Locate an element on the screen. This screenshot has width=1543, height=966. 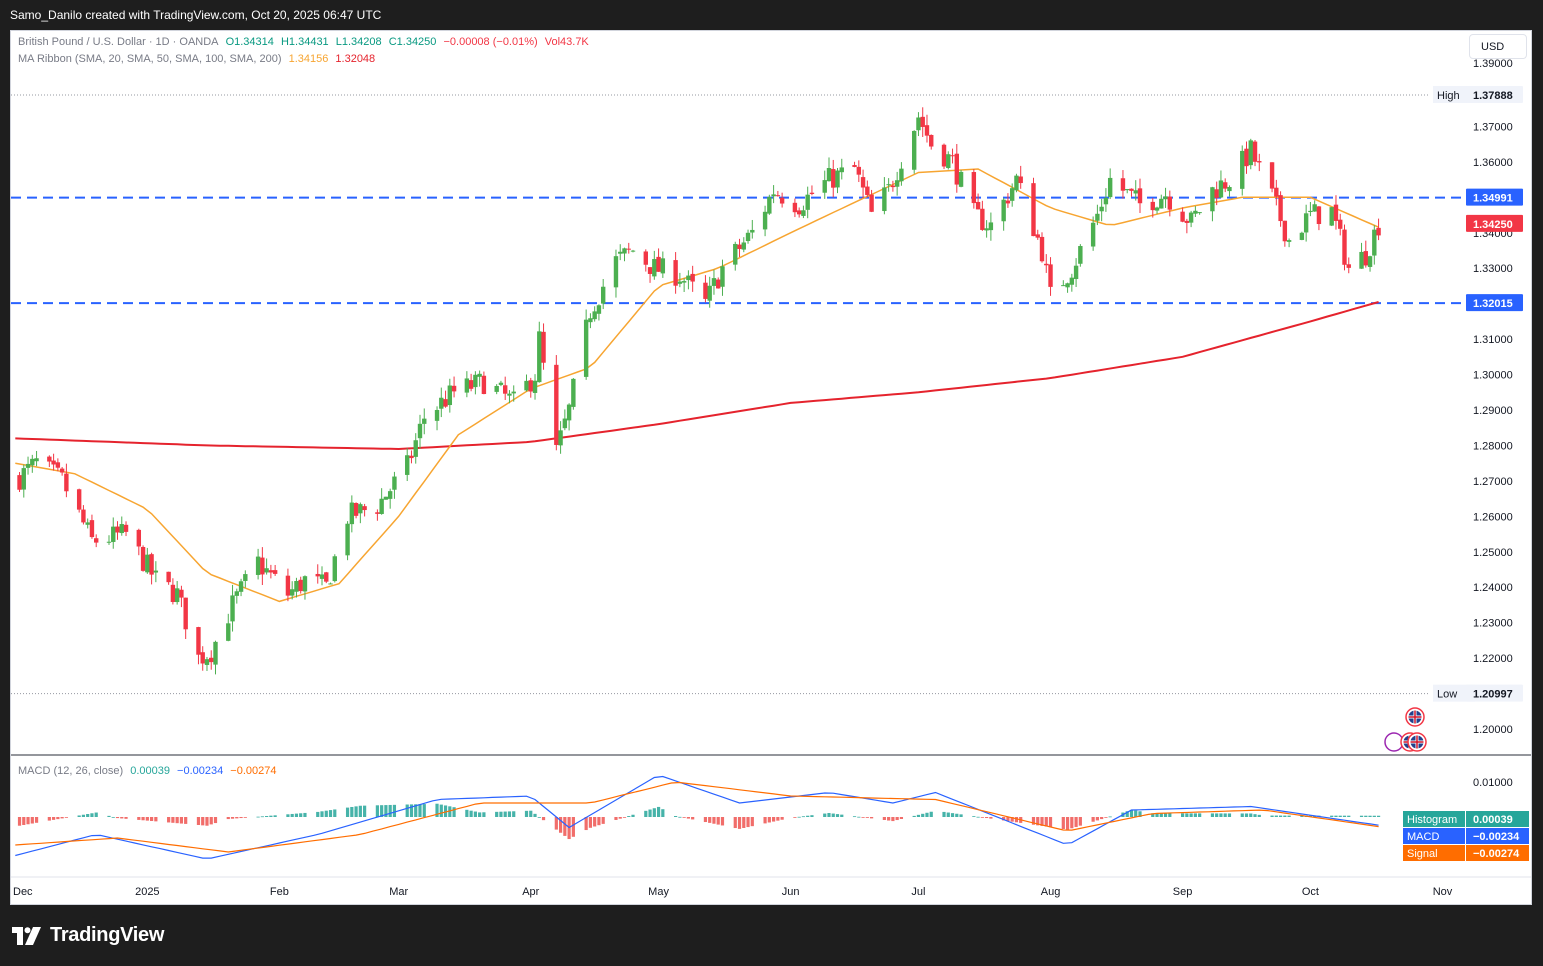
macd-tag-label: MACD is located at coordinates (1423, 837).